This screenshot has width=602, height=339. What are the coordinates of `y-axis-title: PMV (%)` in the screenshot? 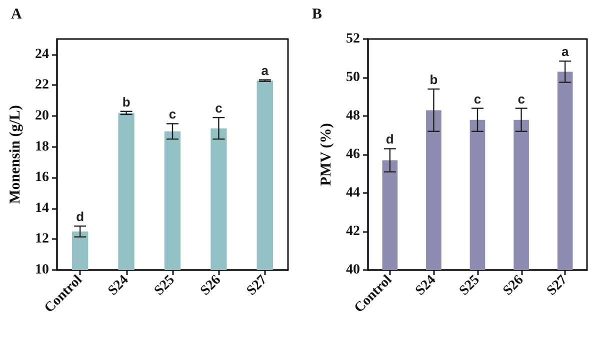 It's located at (326, 154).